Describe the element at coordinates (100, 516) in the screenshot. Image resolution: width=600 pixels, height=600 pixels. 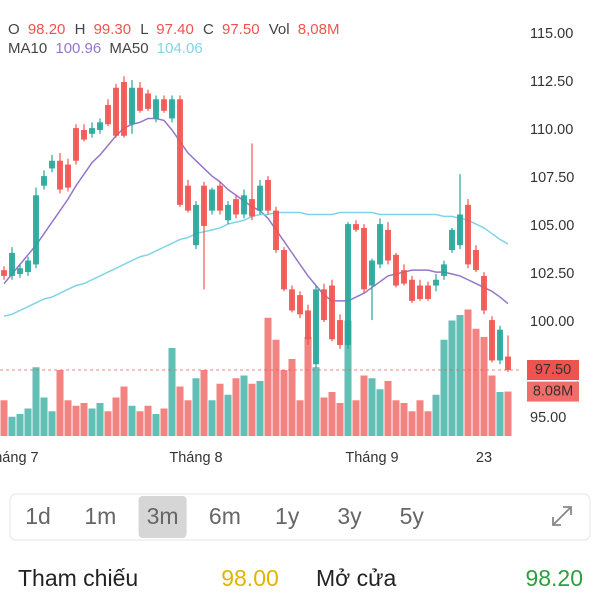
I see `range-tab: 1m` at that location.